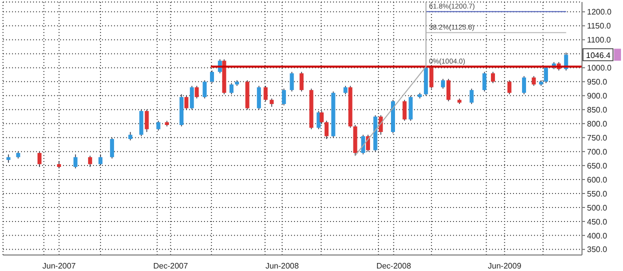  Describe the element at coordinates (597, 82) in the screenshot. I see `y-tick-label: 950.0` at that location.